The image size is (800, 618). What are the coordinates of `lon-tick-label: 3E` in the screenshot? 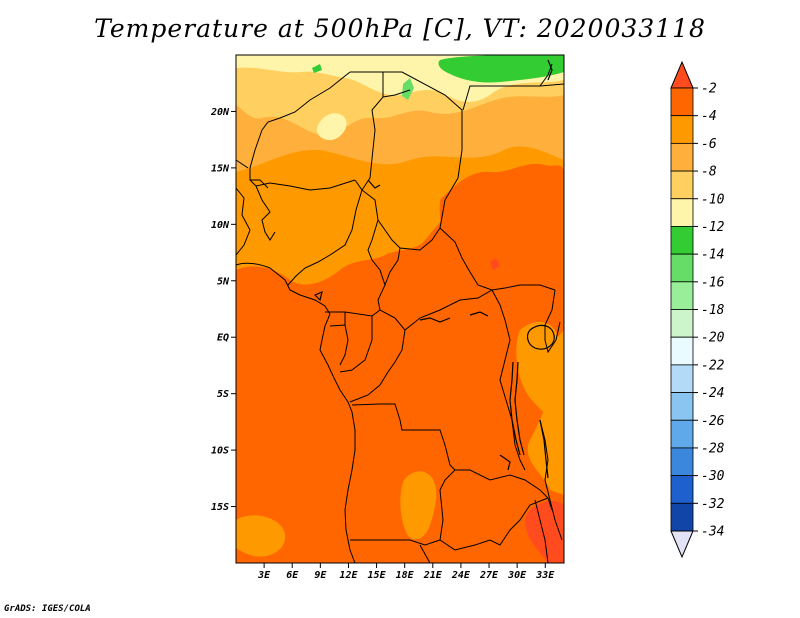 It's located at (264, 575).